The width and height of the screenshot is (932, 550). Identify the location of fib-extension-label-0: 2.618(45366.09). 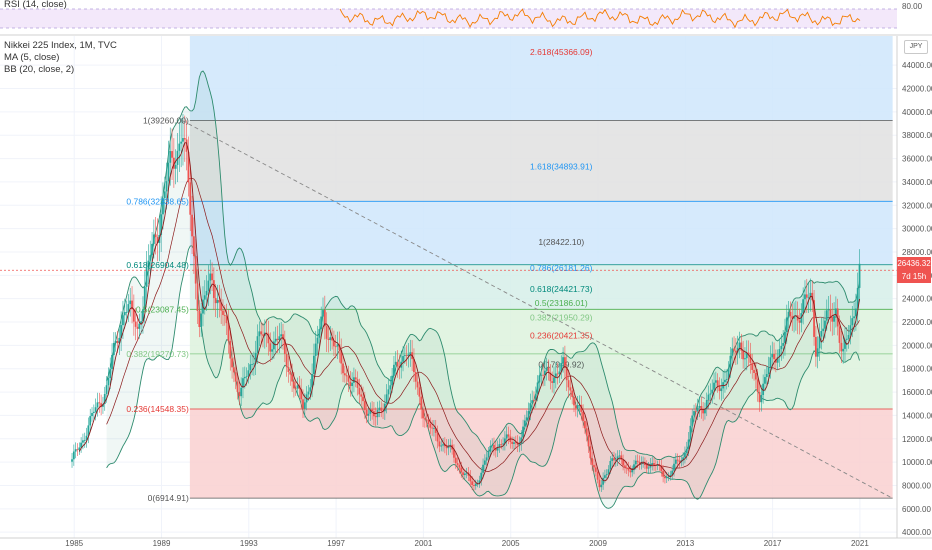
(561, 52).